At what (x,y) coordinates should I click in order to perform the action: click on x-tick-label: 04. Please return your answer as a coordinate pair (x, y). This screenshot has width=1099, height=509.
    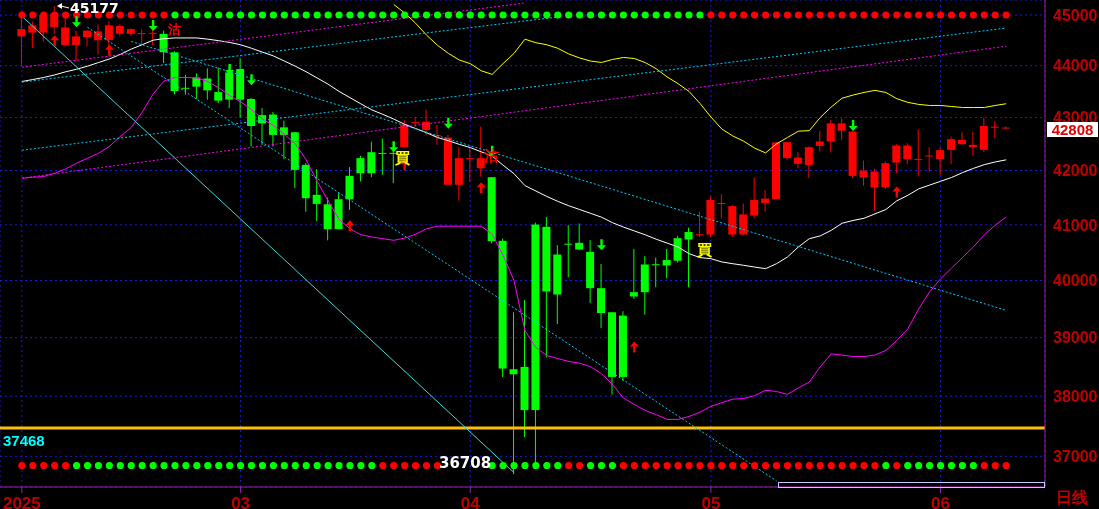
    Looking at the image, I should click on (470, 501).